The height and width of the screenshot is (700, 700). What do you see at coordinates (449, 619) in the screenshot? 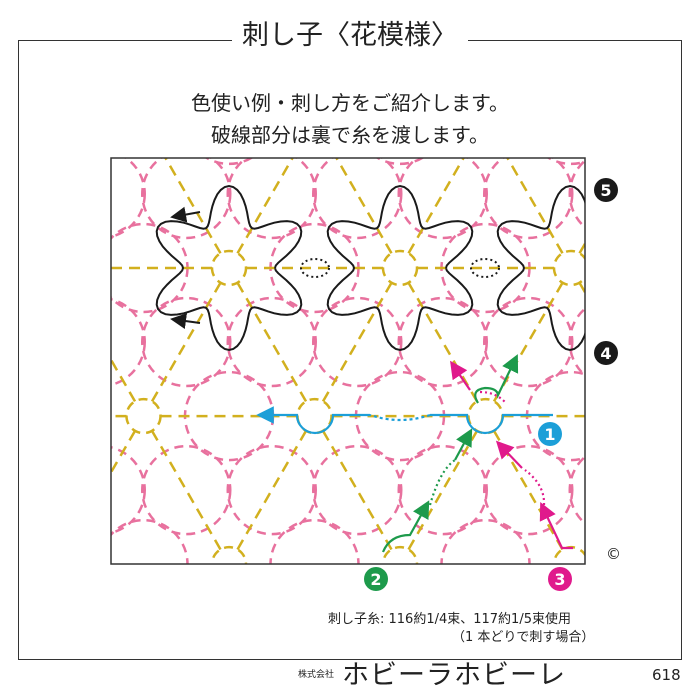
I see `thread-note: 刺し子糸: 116約1/4束、117約1/5束使用` at bounding box center [449, 619].